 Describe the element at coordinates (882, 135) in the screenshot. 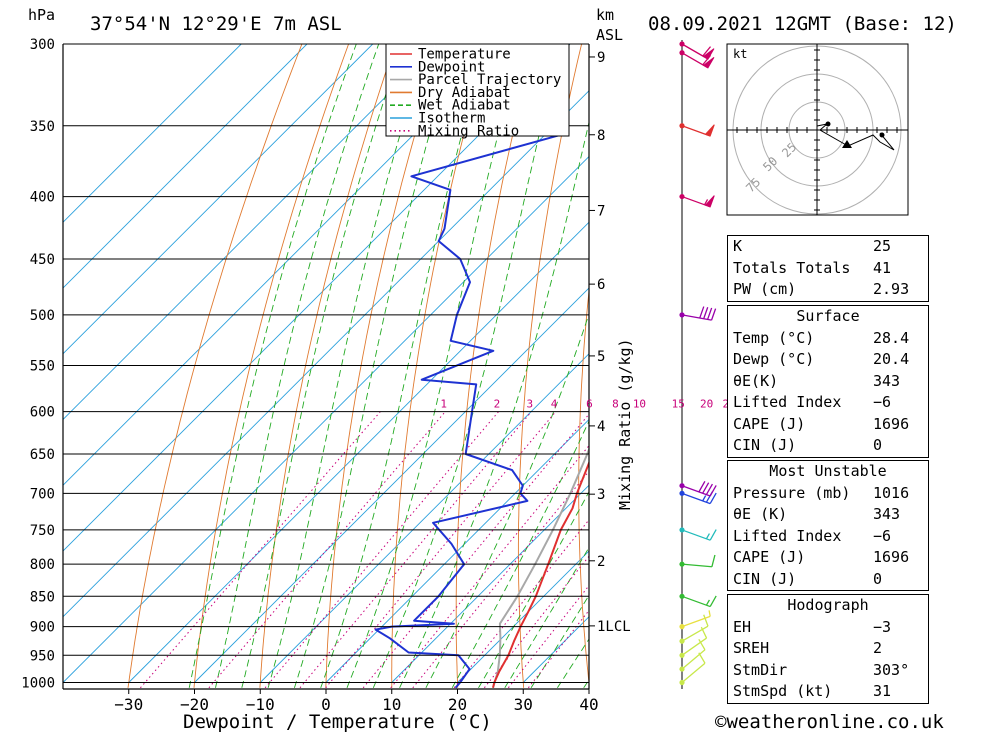

I see `hodograph-end-dot` at that location.